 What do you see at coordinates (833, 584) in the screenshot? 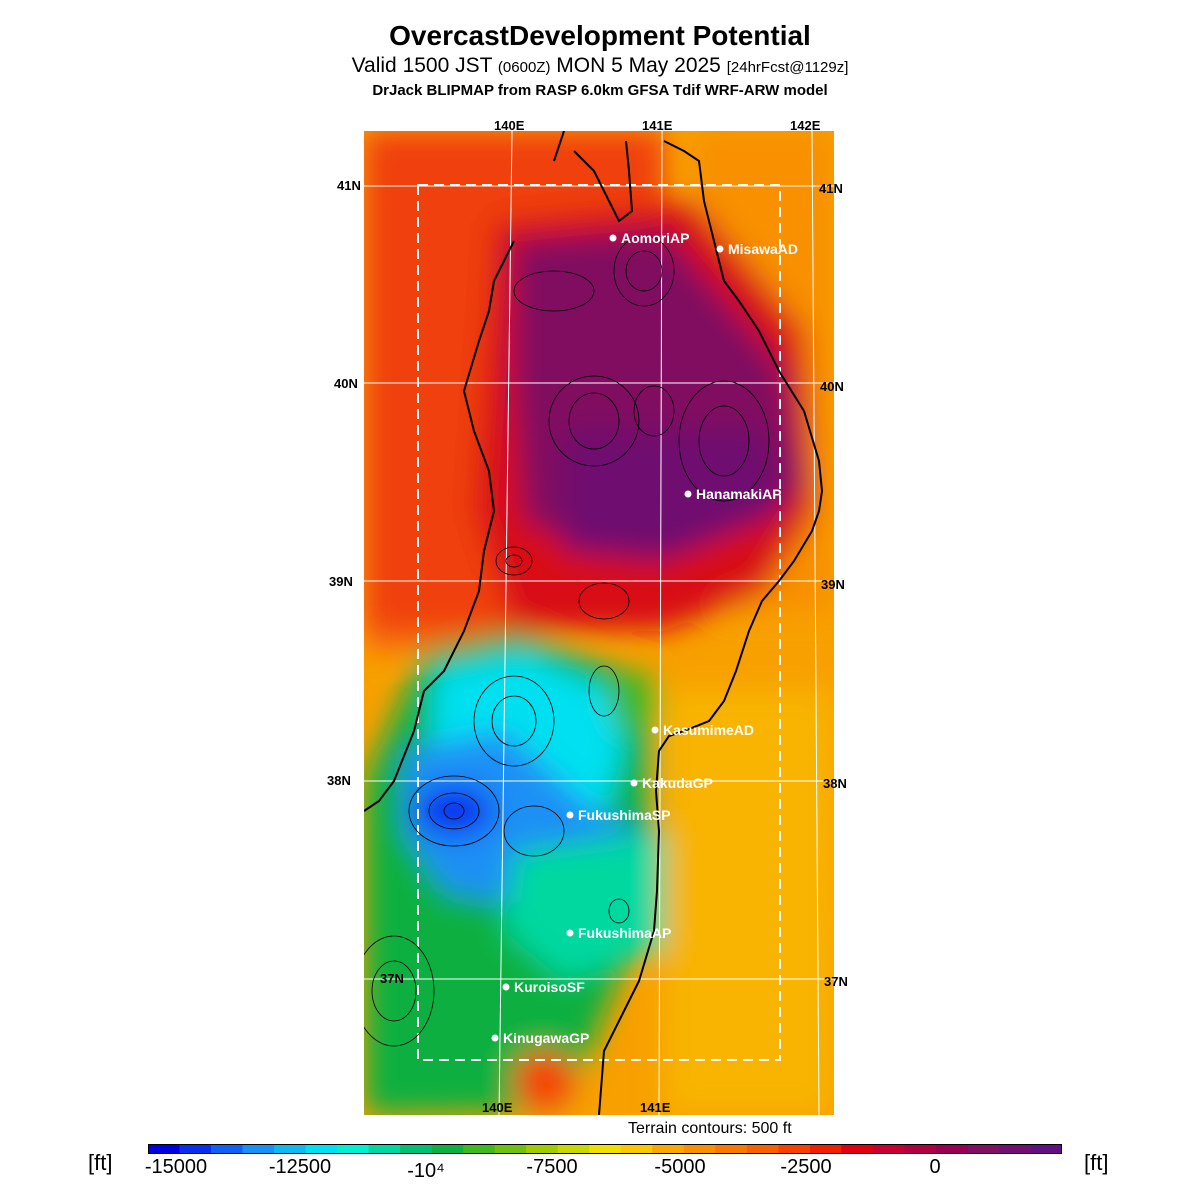
I see `axis-right-39n: 39N` at bounding box center [833, 584].